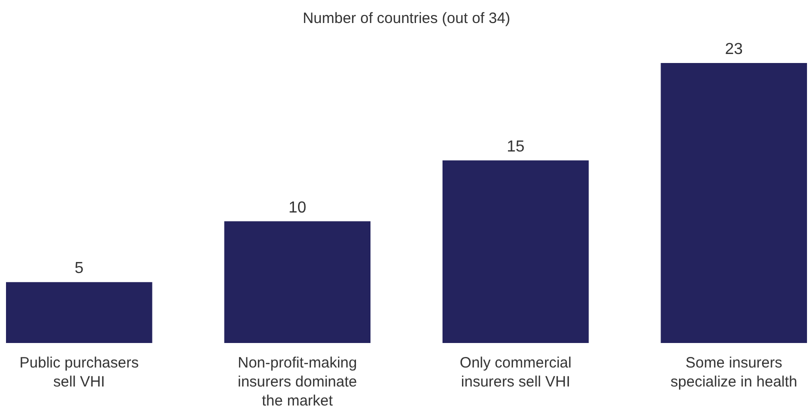 The height and width of the screenshot is (419, 810). What do you see at coordinates (406, 18) in the screenshot?
I see `chart-title: Number of countries (out of 34)` at bounding box center [406, 18].